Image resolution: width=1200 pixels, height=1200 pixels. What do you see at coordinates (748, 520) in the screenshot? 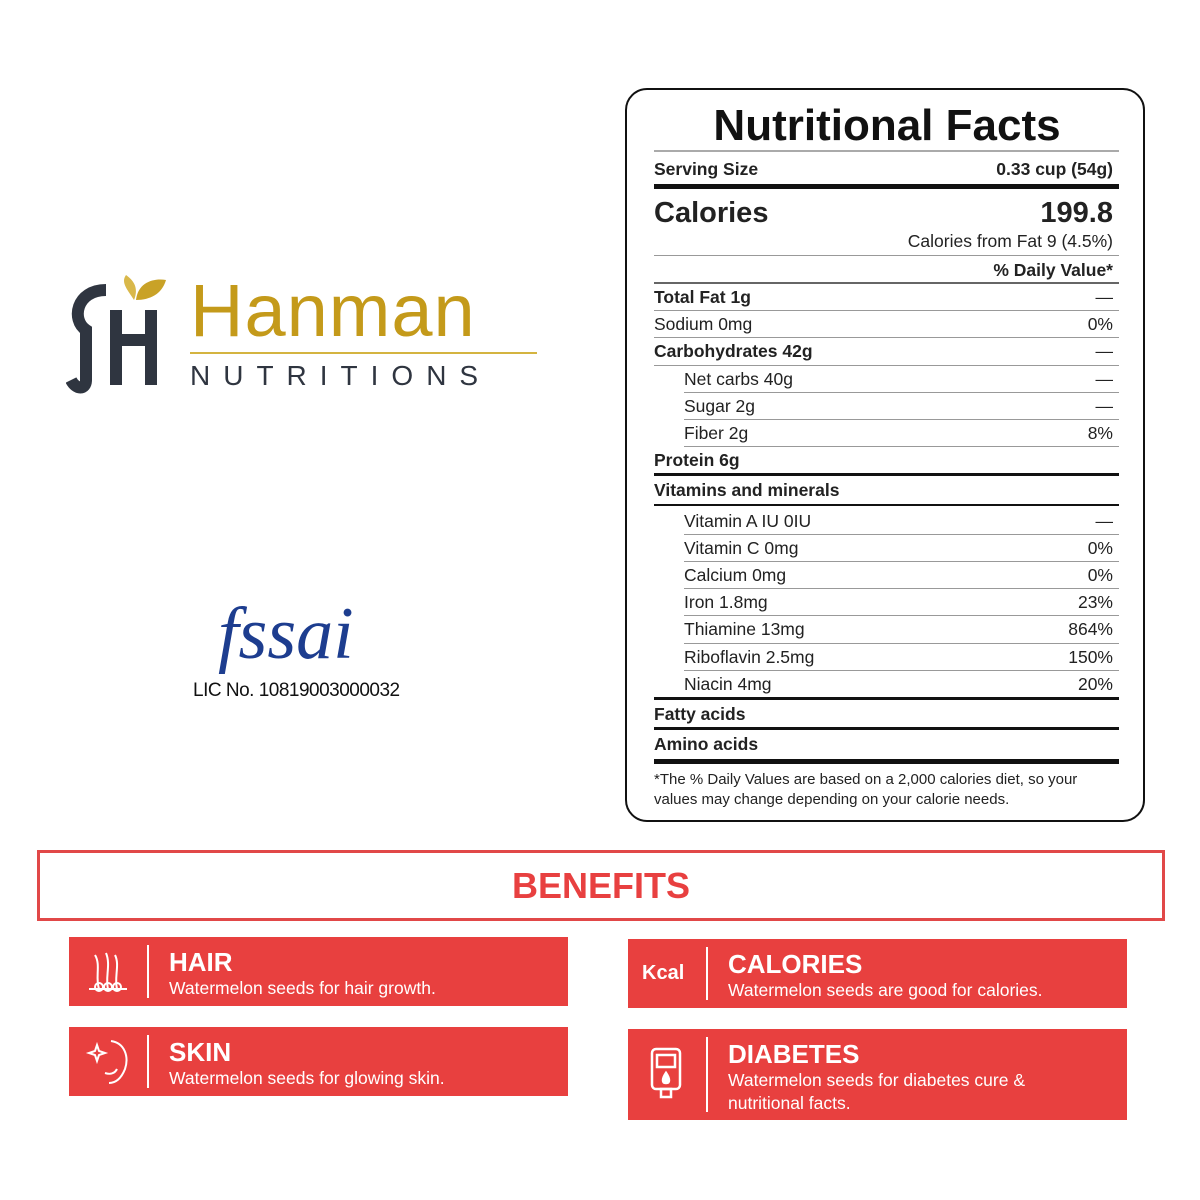
I see `nutrient-label: Vitamin A IU 0IU` at bounding box center [748, 520].